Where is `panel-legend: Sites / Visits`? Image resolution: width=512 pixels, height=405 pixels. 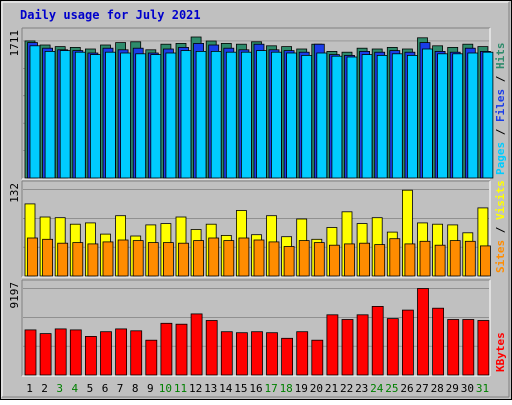
panel-legend: Sites / Visits is located at coordinates (500, 226).